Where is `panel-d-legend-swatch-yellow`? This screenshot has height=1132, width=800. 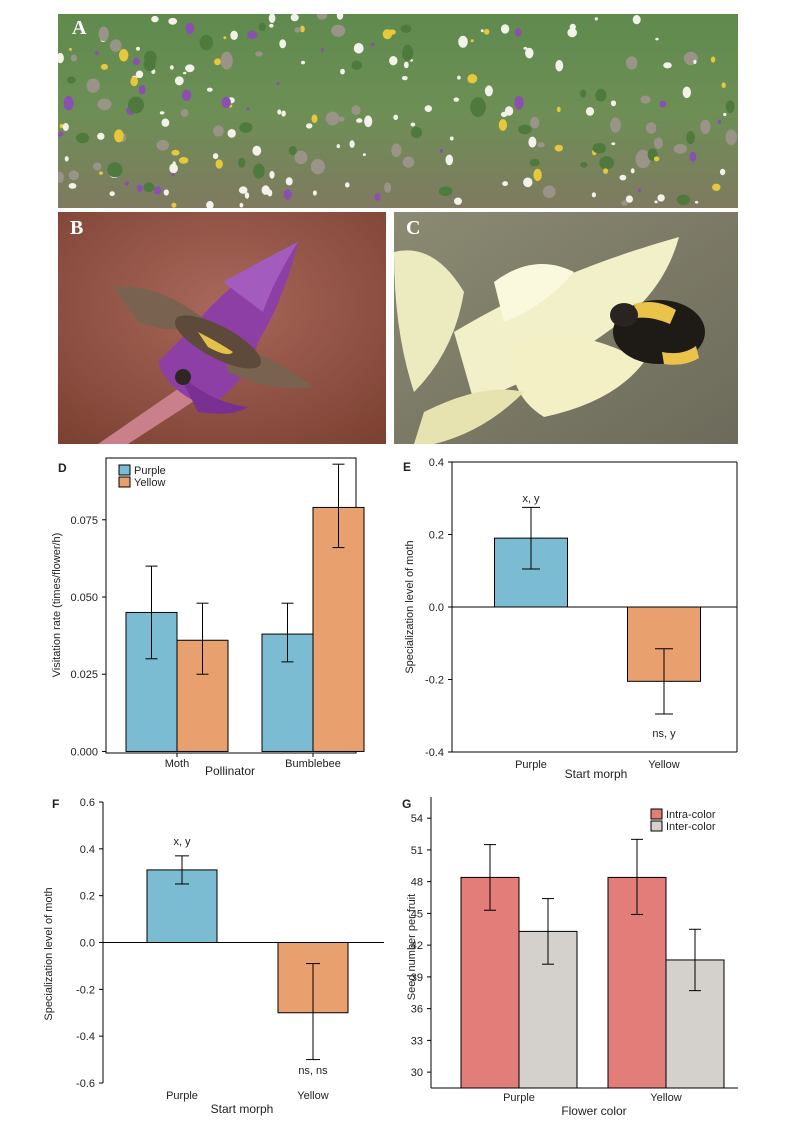
panel-d-legend-swatch-yellow is located at coordinates (124, 482).